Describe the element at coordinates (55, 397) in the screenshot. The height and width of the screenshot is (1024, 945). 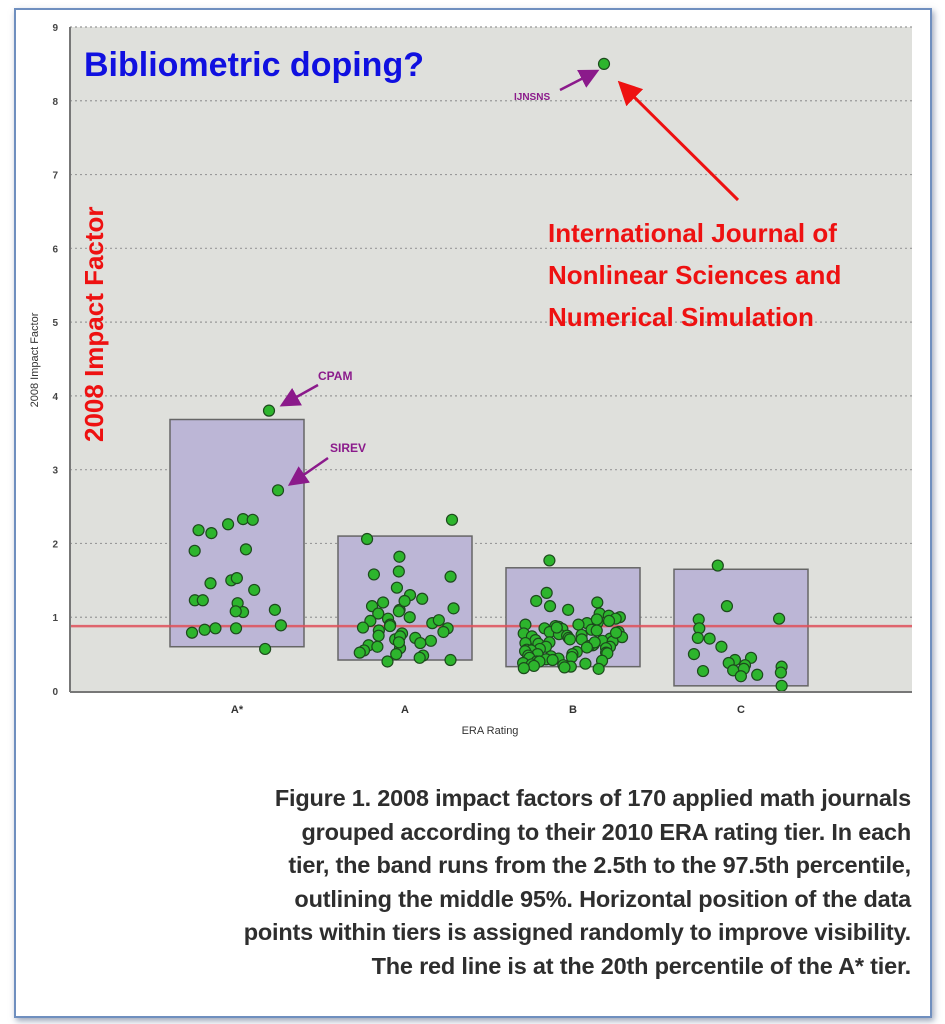
I see `y-tick-label: 4` at that location.